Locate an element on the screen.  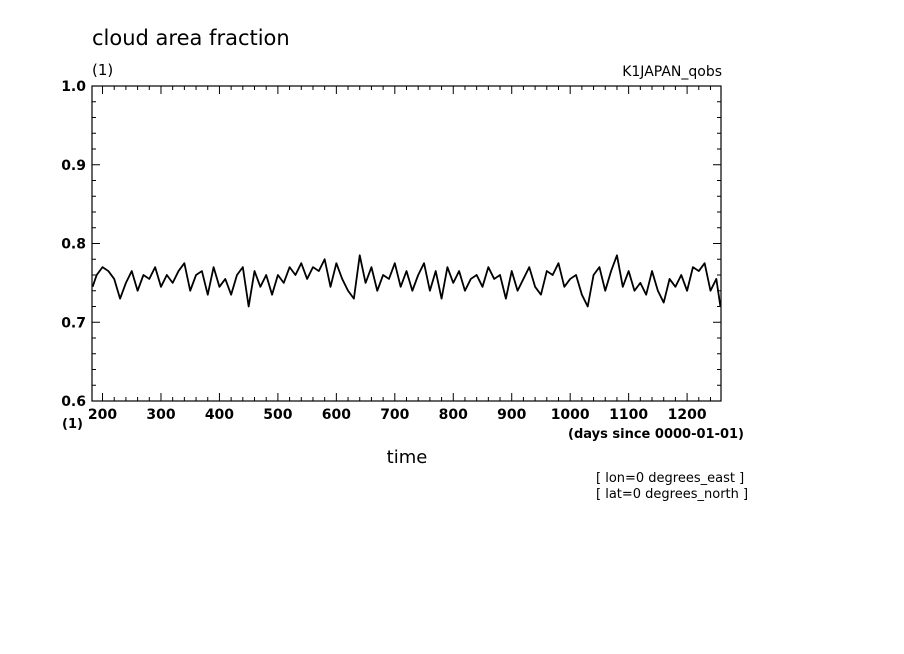
x-tick-labels: 200 300 400 500 600 700 800 900 1000 1100 1200 is located at coordinates (397, 415).